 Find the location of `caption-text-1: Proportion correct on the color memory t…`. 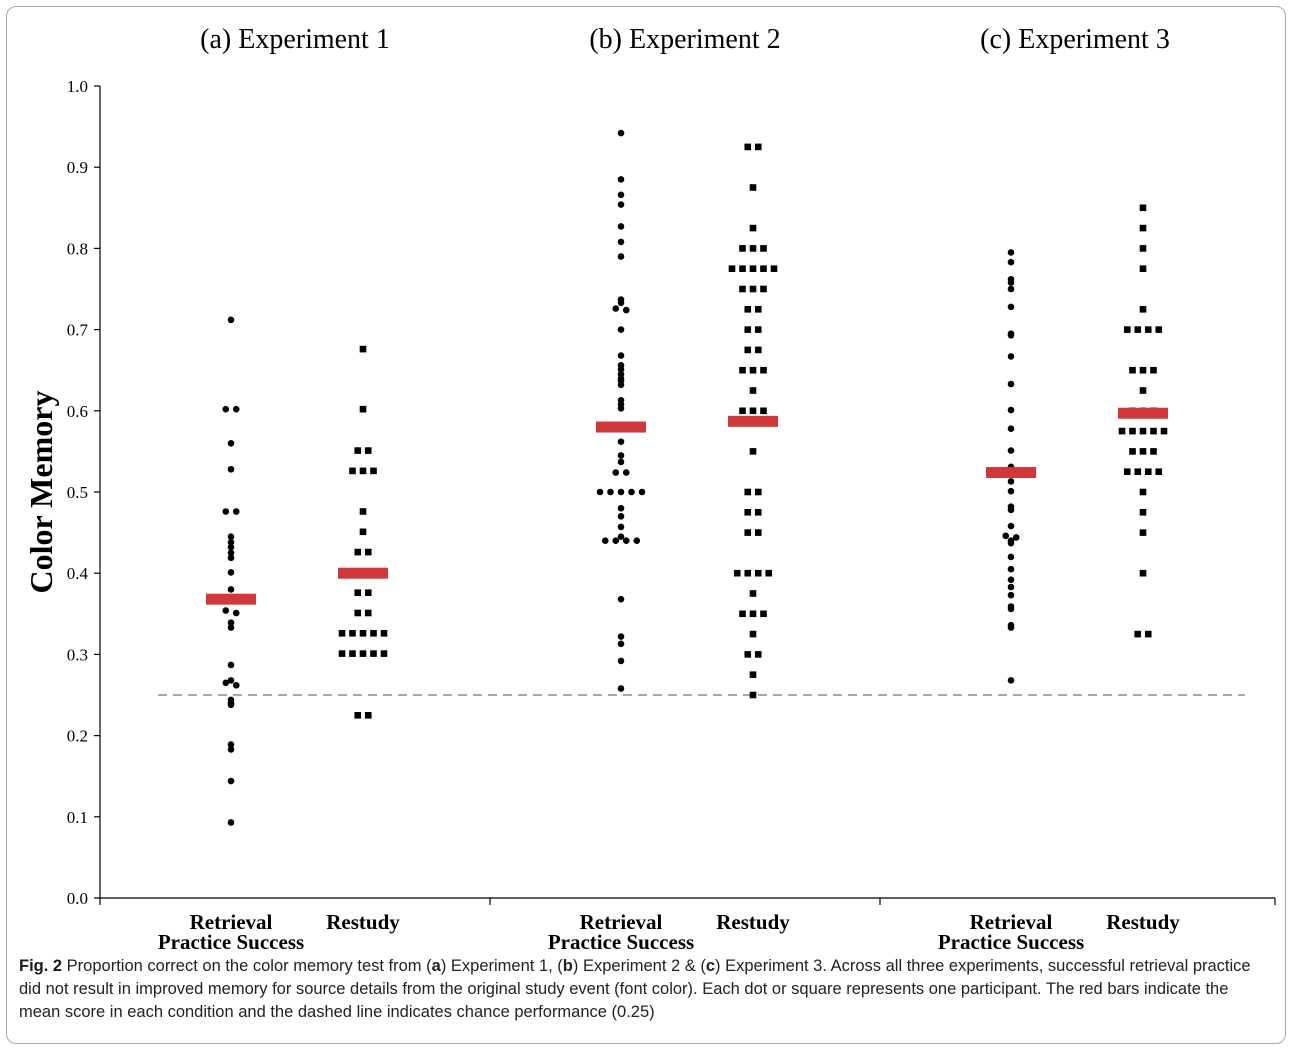

caption-text-1: Proportion correct on the color memory t… is located at coordinates (247, 966).